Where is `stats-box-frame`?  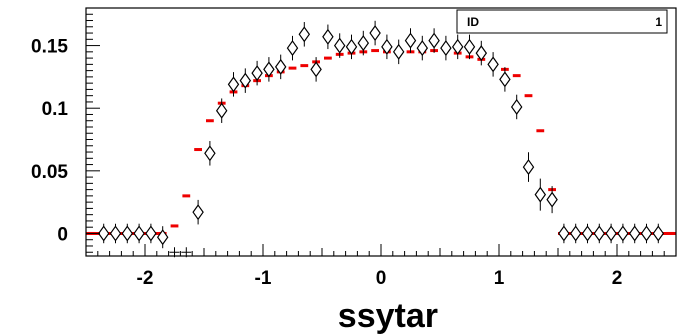
stats-box-frame is located at coordinates (562, 21).